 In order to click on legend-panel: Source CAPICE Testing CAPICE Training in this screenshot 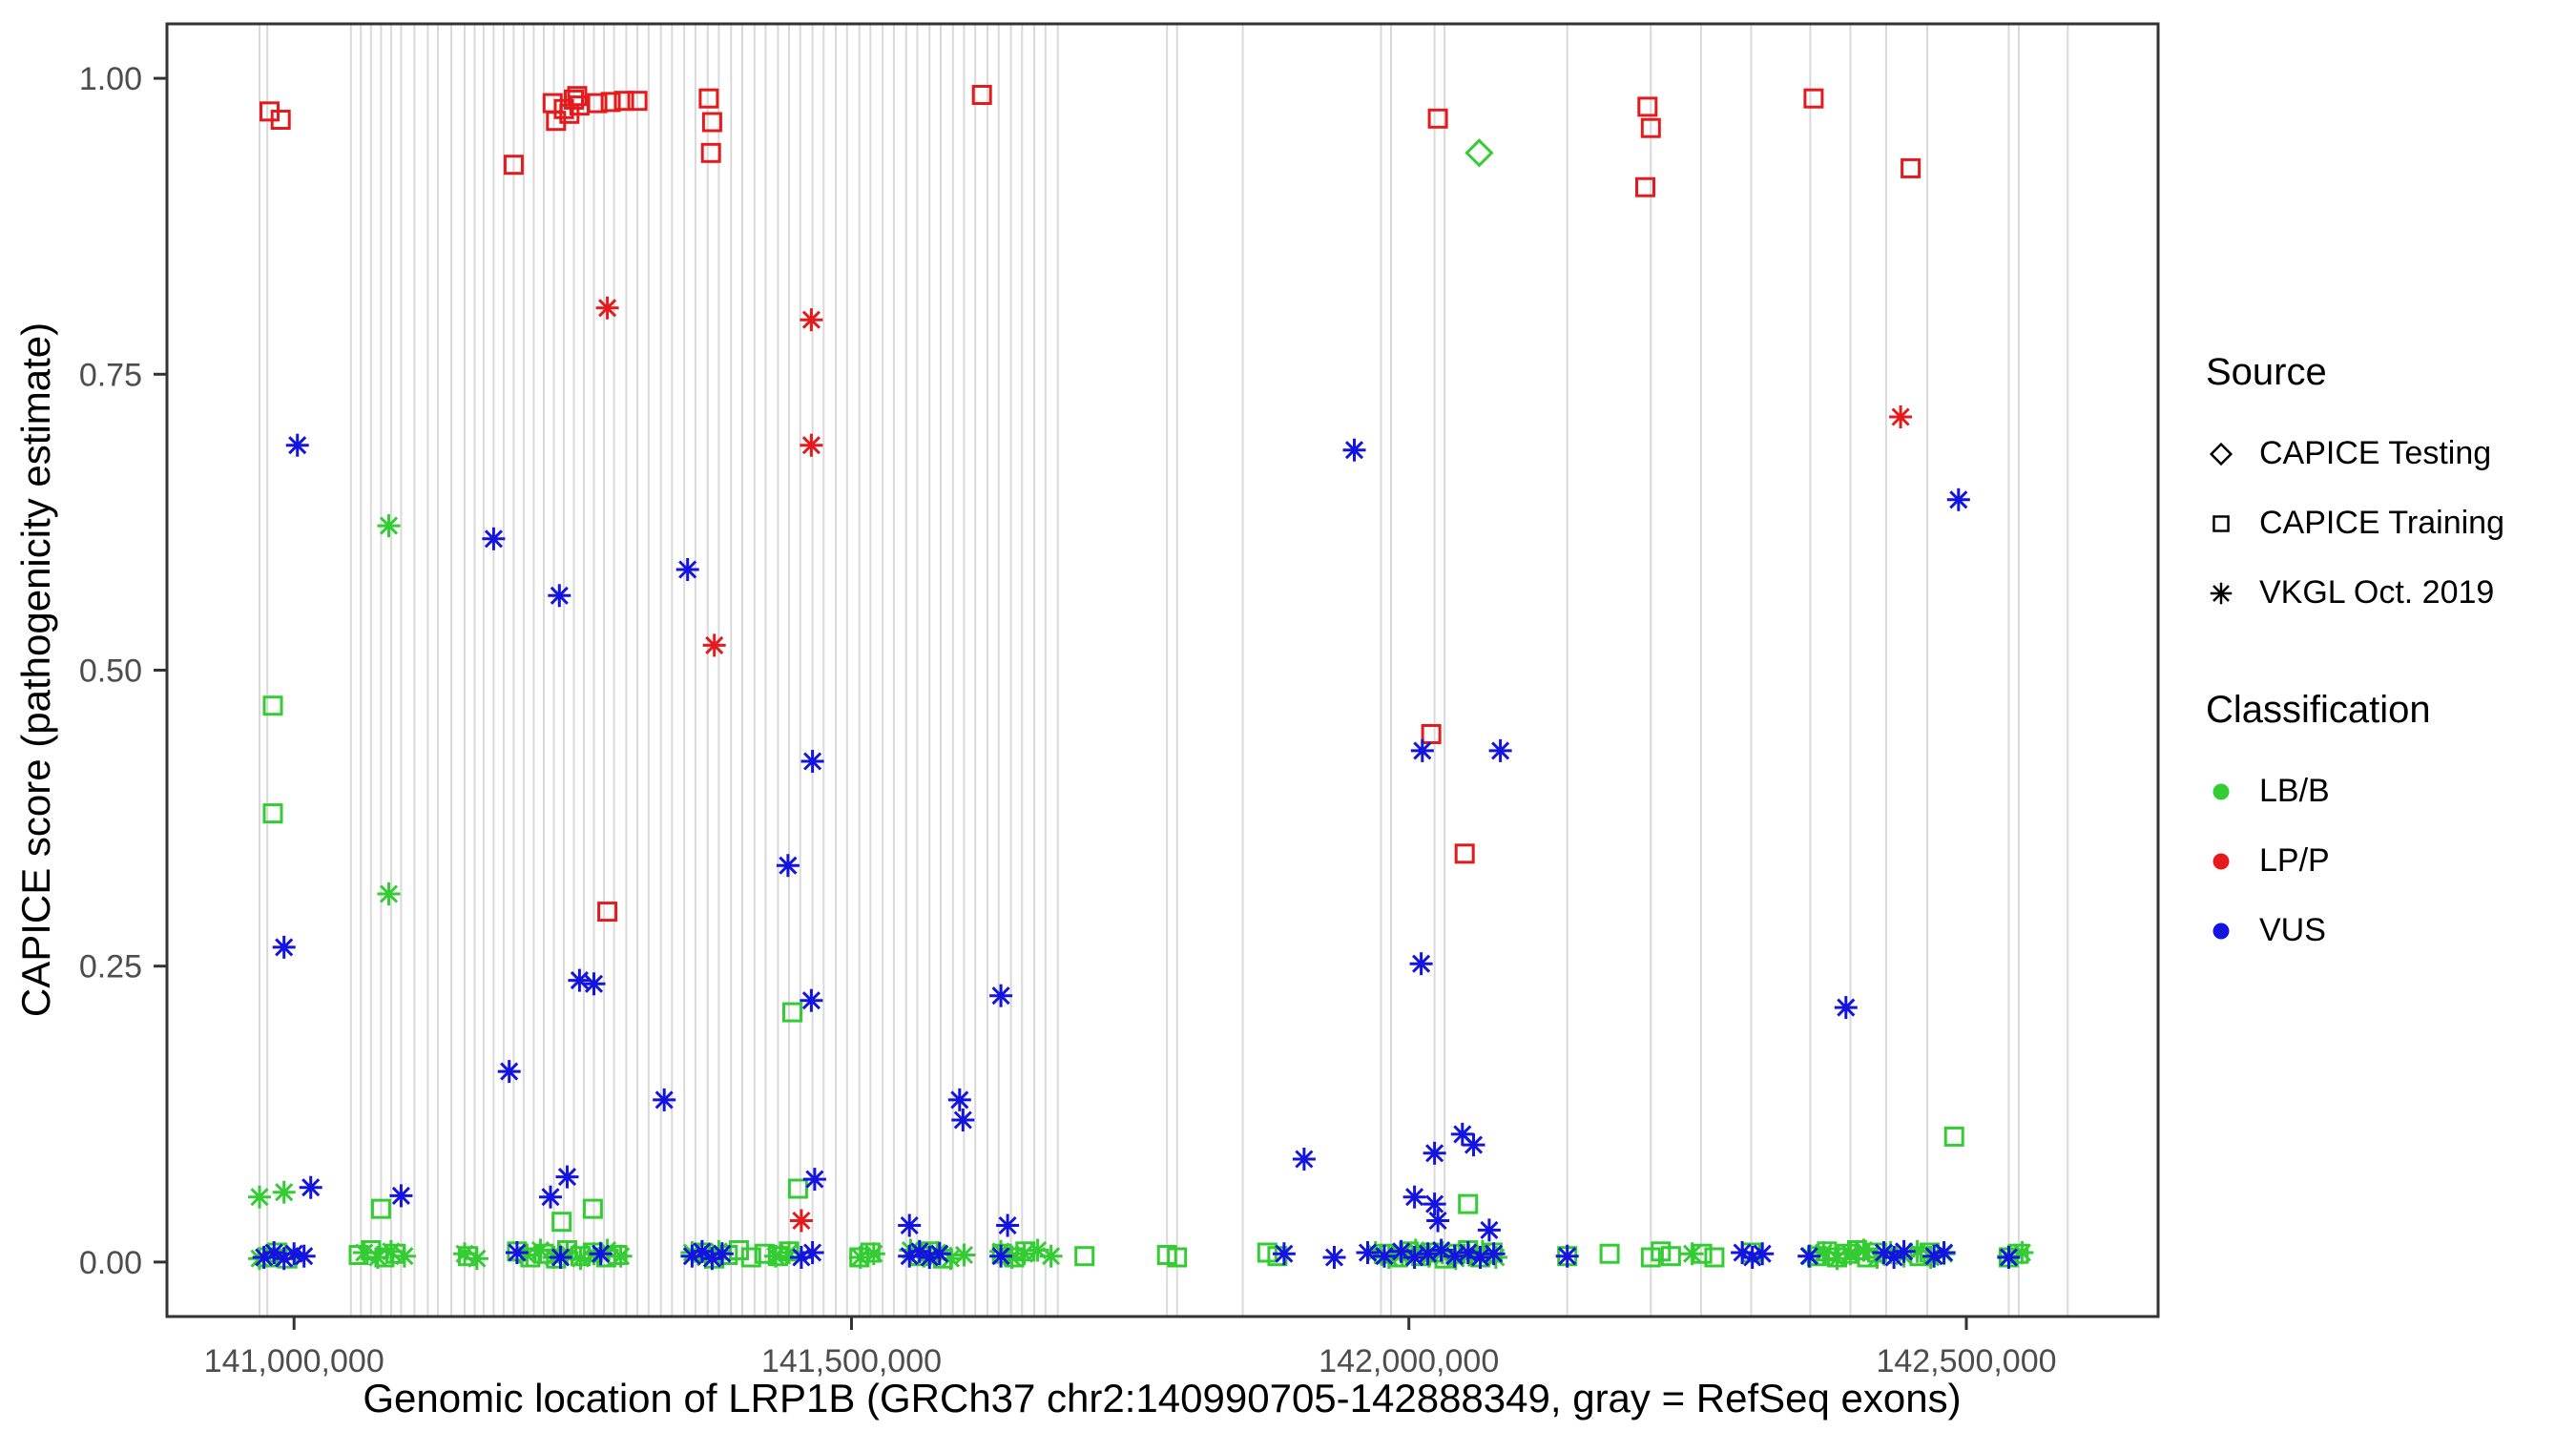, I will do `click(2387, 658)`.